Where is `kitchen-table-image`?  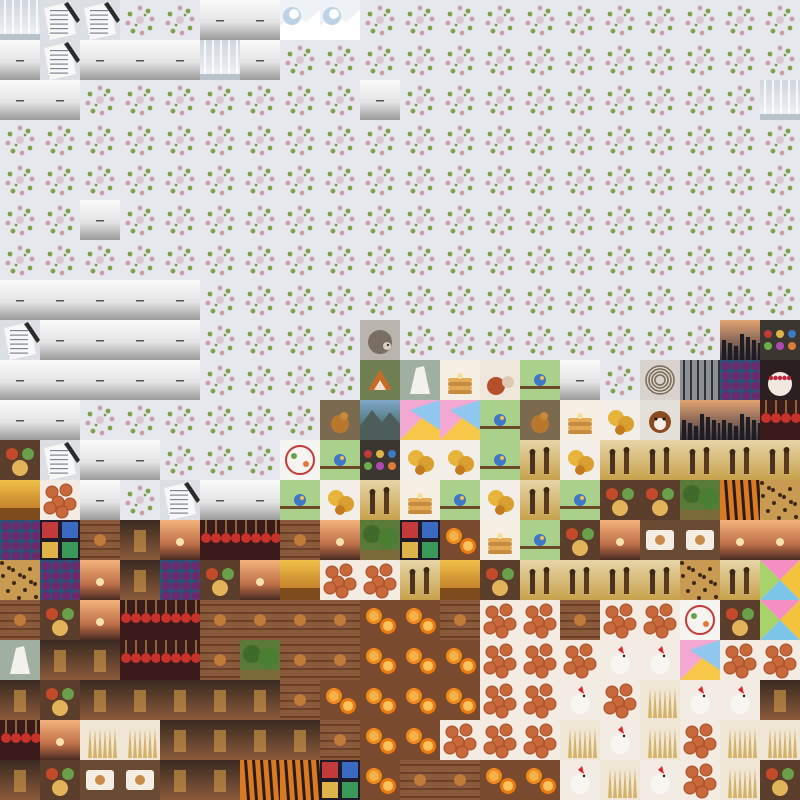 kitchen-table-image is located at coordinates (700, 540).